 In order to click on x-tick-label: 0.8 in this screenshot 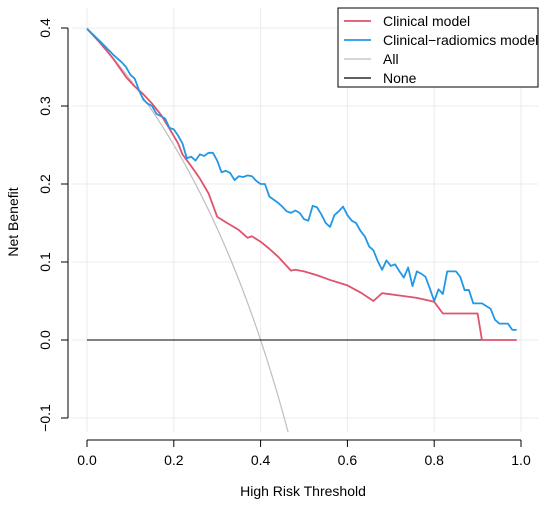, I will do `click(434, 460)`.